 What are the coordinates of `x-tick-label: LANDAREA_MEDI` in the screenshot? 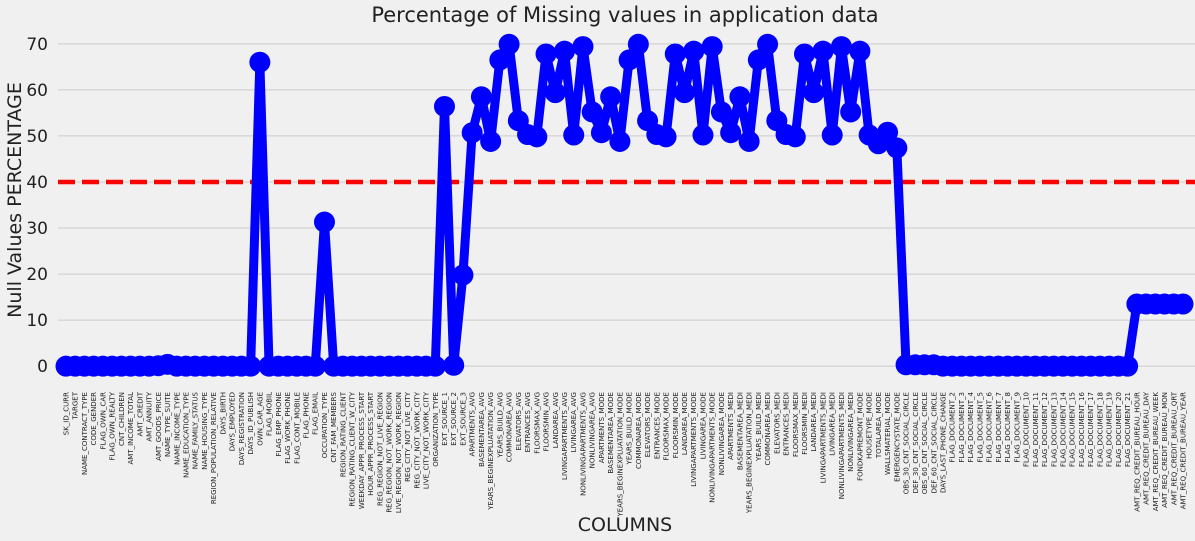 It's located at (814, 422).